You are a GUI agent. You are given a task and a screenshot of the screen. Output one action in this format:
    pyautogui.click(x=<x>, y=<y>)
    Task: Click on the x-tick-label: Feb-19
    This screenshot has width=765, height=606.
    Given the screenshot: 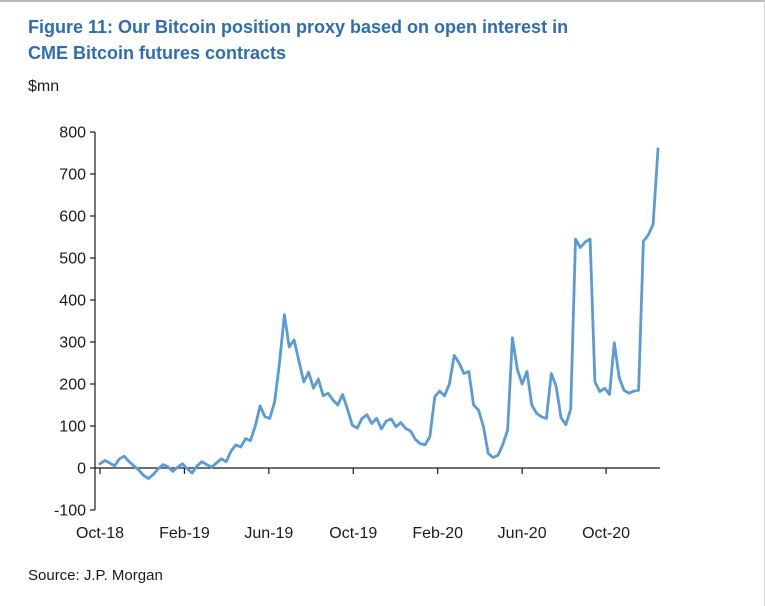 What is the action you would take?
    pyautogui.click(x=184, y=533)
    